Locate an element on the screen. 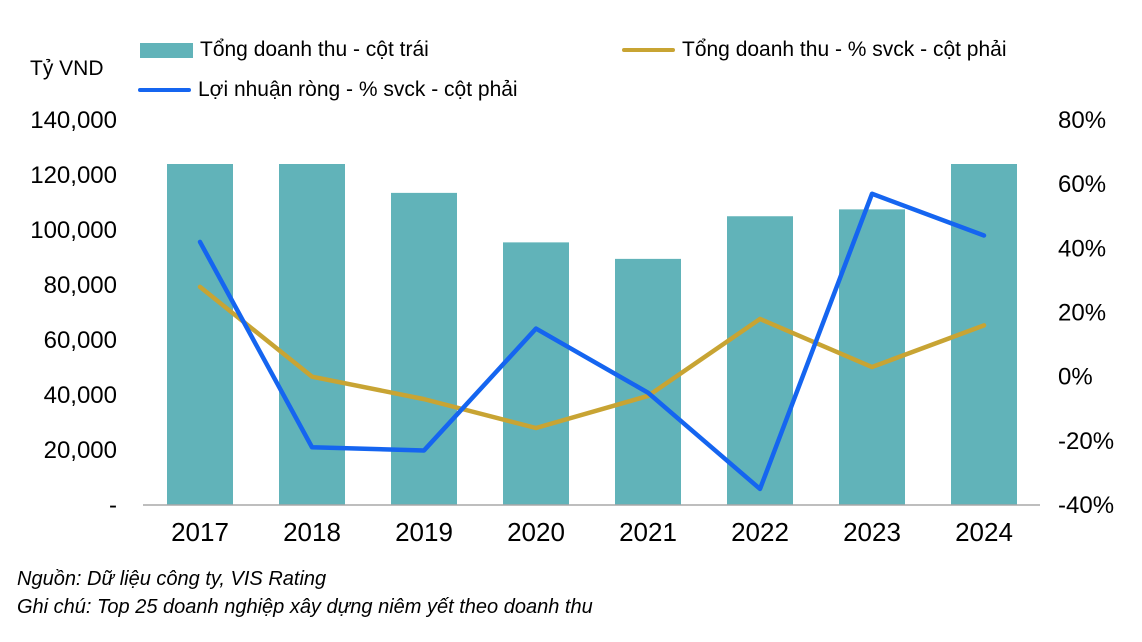 Image resolution: width=1142 pixels, height=642 pixels. left-axis-tick-label: 140,000 is located at coordinates (73, 120).